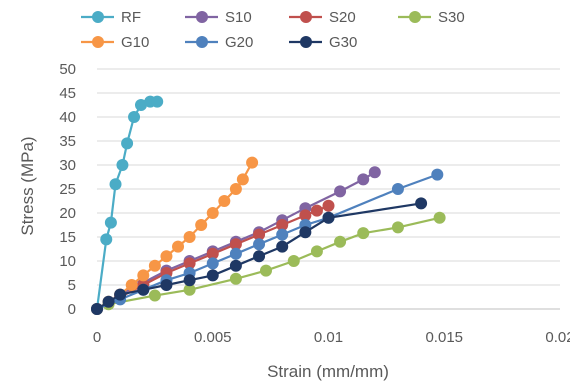 The image size is (570, 386). What do you see at coordinates (135, 42) in the screenshot?
I see `legend-label-g10: G10` at bounding box center [135, 42].